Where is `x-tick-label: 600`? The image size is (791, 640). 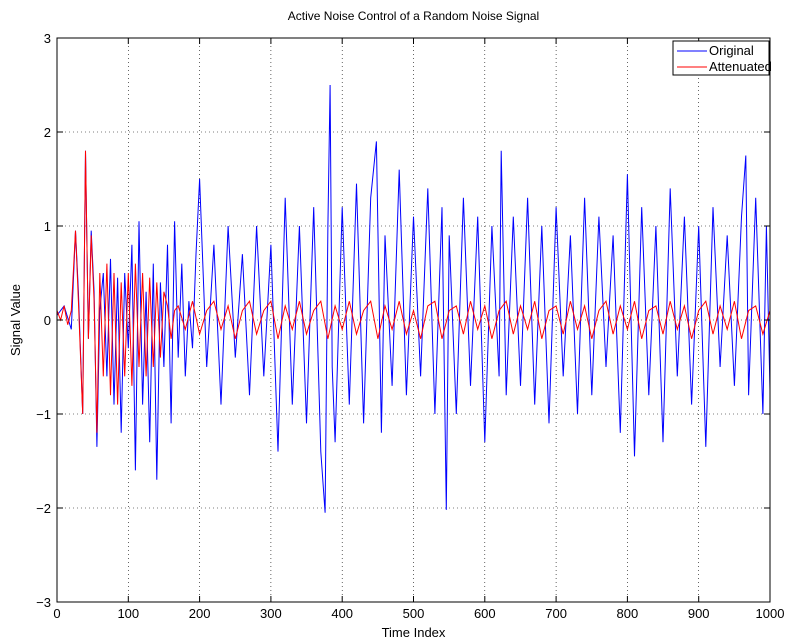 x-tick-label: 600 is located at coordinates (485, 613).